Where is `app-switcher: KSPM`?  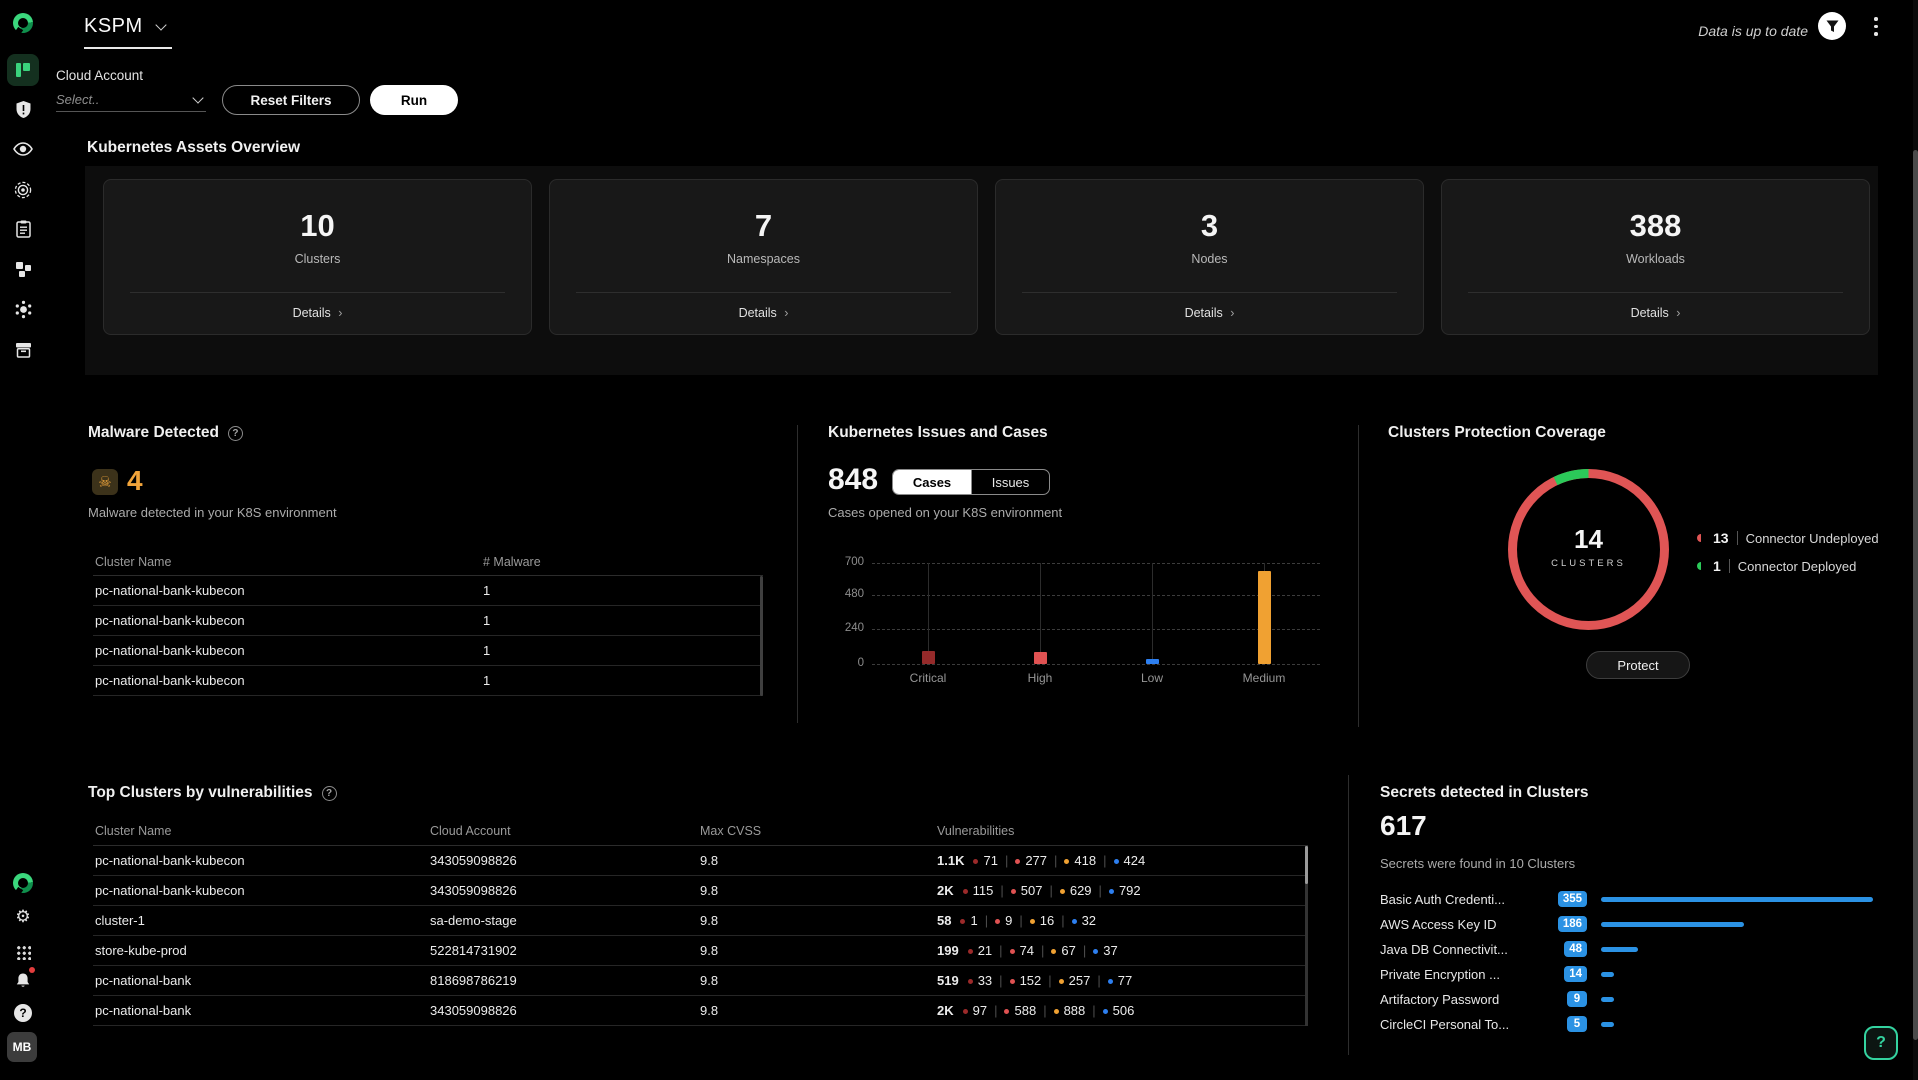 app-switcher: KSPM is located at coordinates (125, 26).